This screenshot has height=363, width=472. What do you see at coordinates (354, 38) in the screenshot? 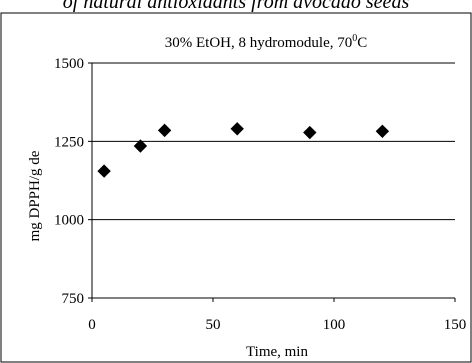
I see `chart-title-superscript: 0` at bounding box center [354, 38].